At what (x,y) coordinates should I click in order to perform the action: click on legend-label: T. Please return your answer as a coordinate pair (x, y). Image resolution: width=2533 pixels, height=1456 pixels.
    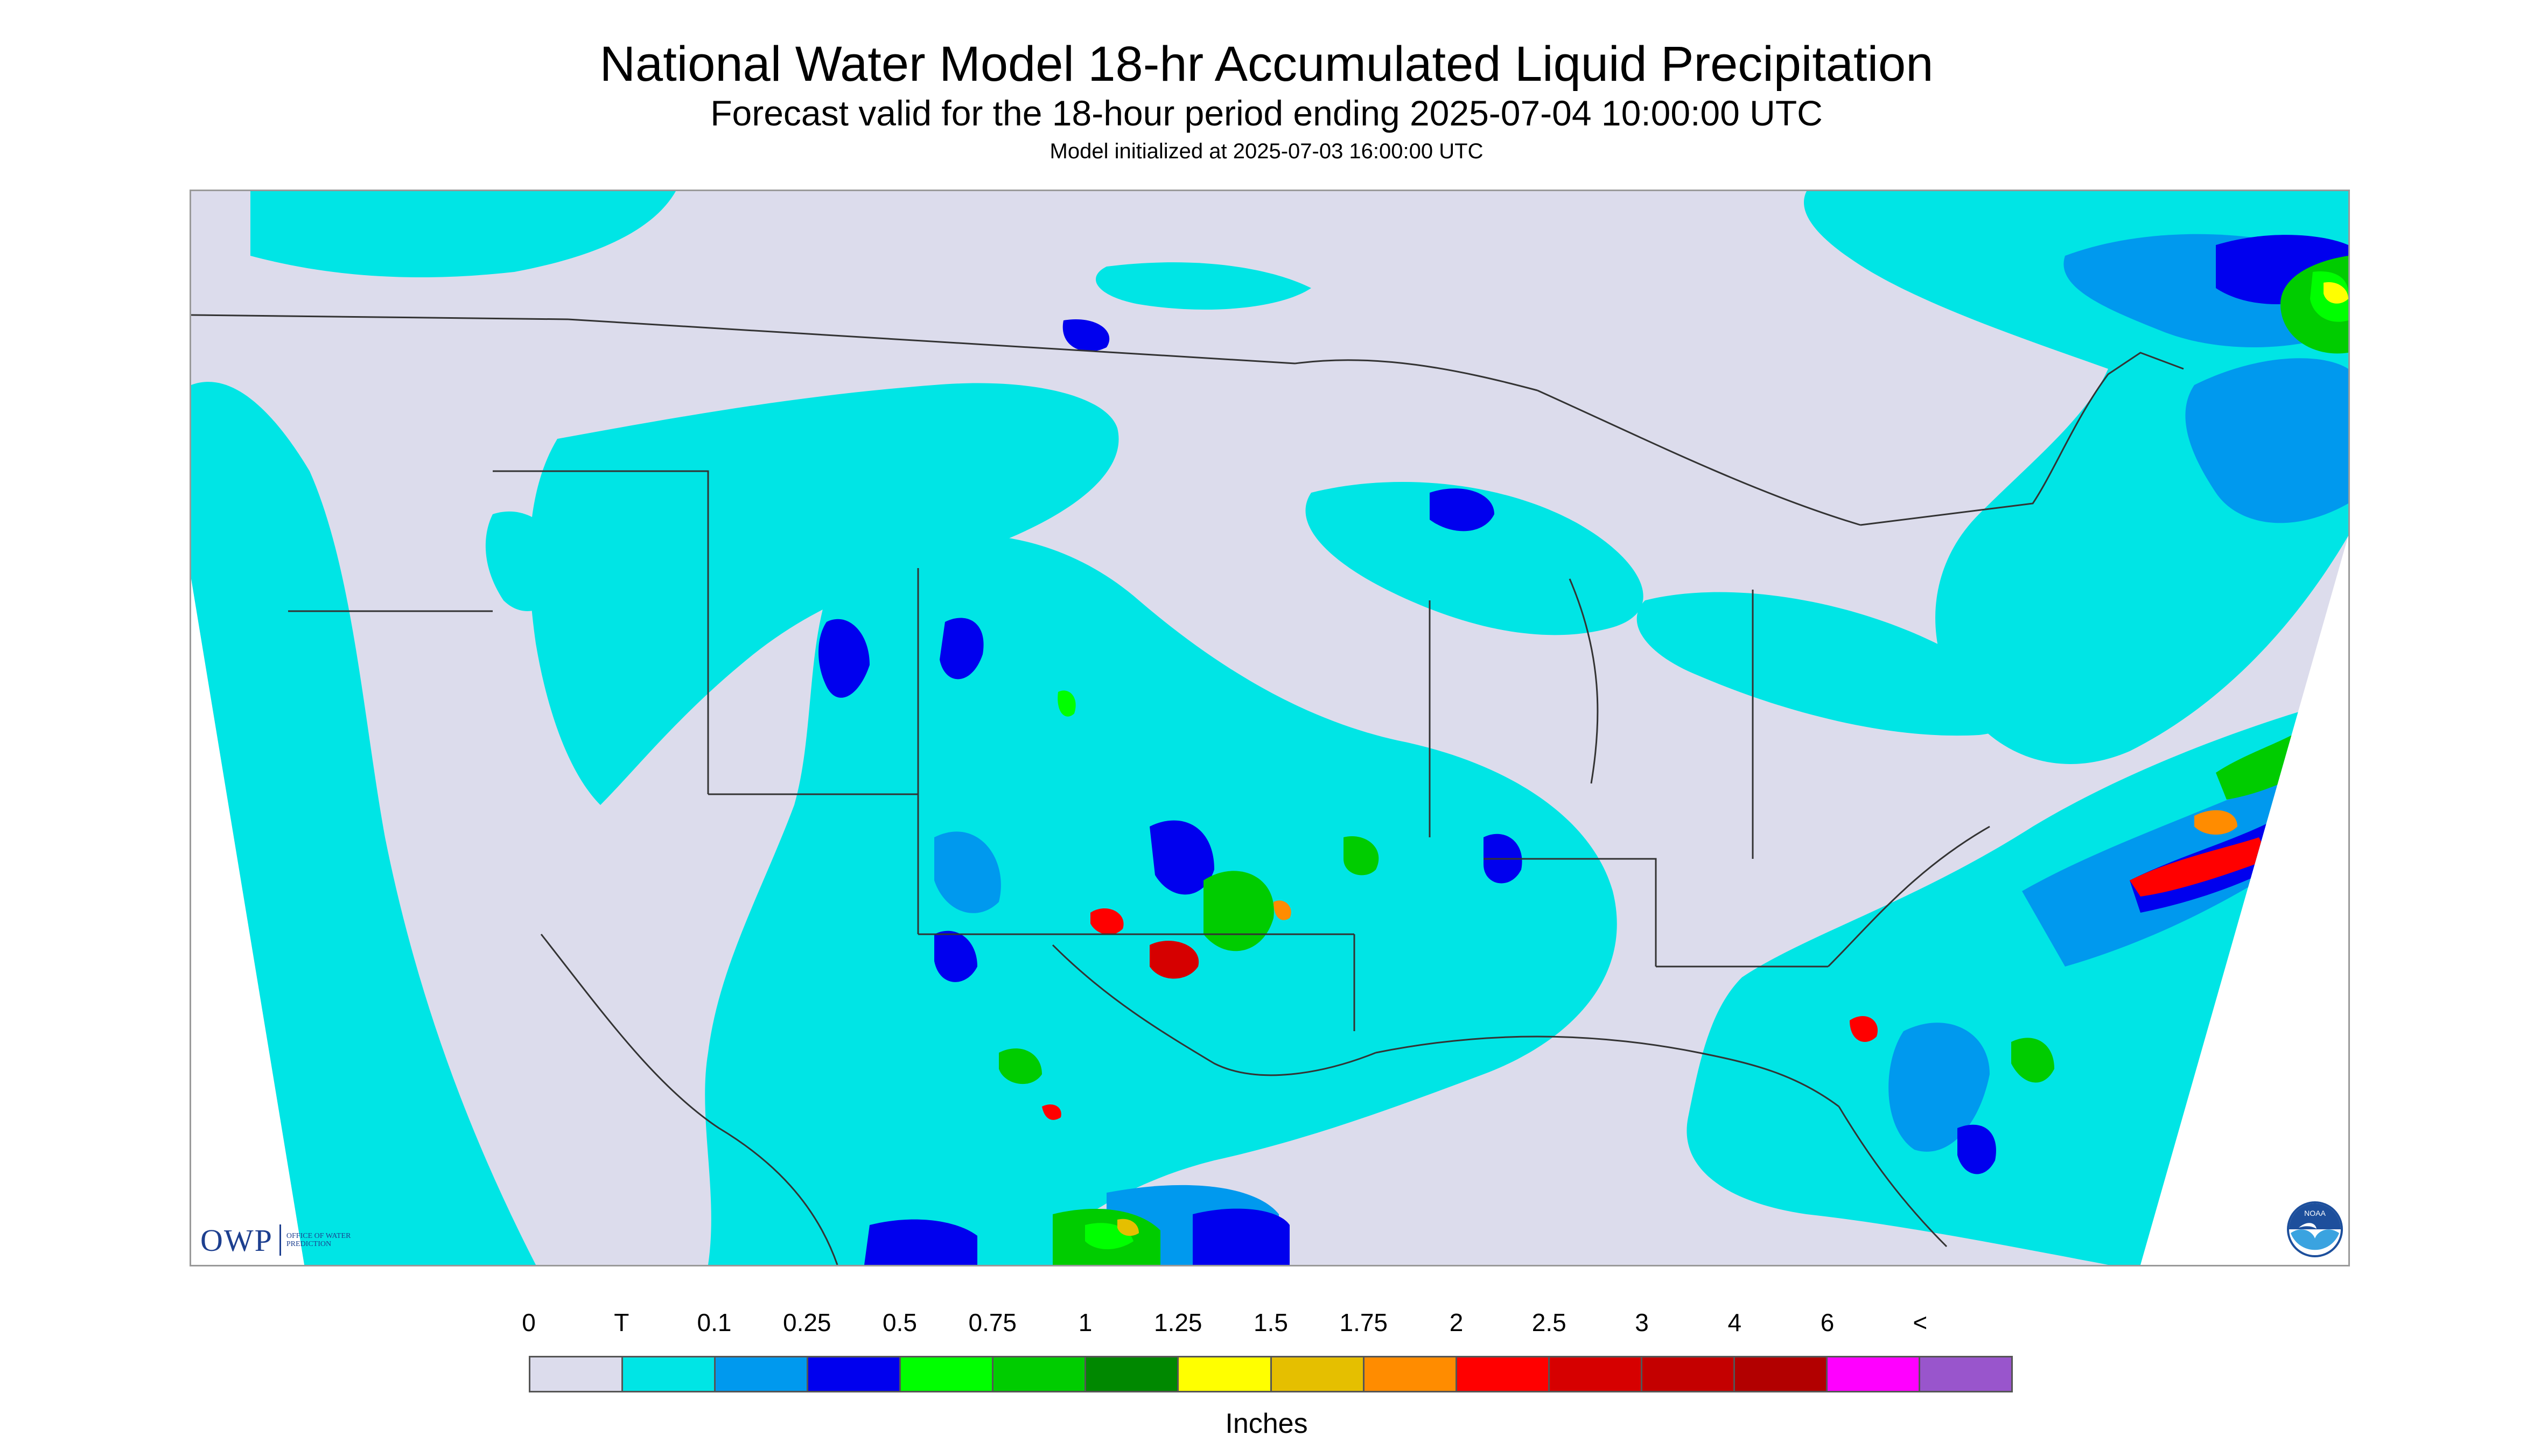
    Looking at the image, I should click on (622, 1322).